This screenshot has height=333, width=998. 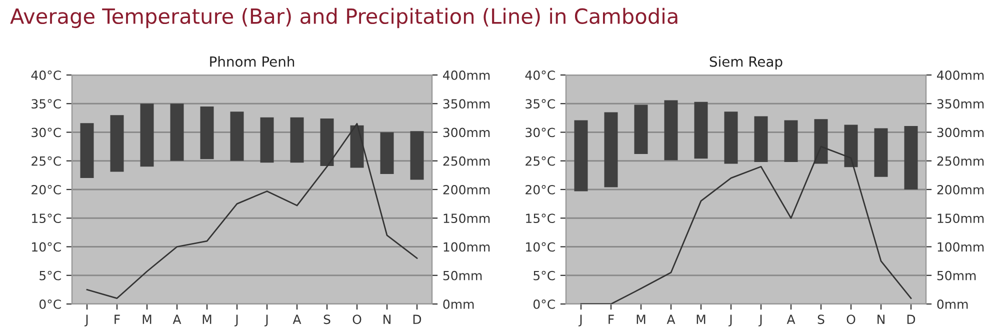 What do you see at coordinates (252, 61) in the screenshot?
I see `chart-subtitle: Phnom Penh` at bounding box center [252, 61].